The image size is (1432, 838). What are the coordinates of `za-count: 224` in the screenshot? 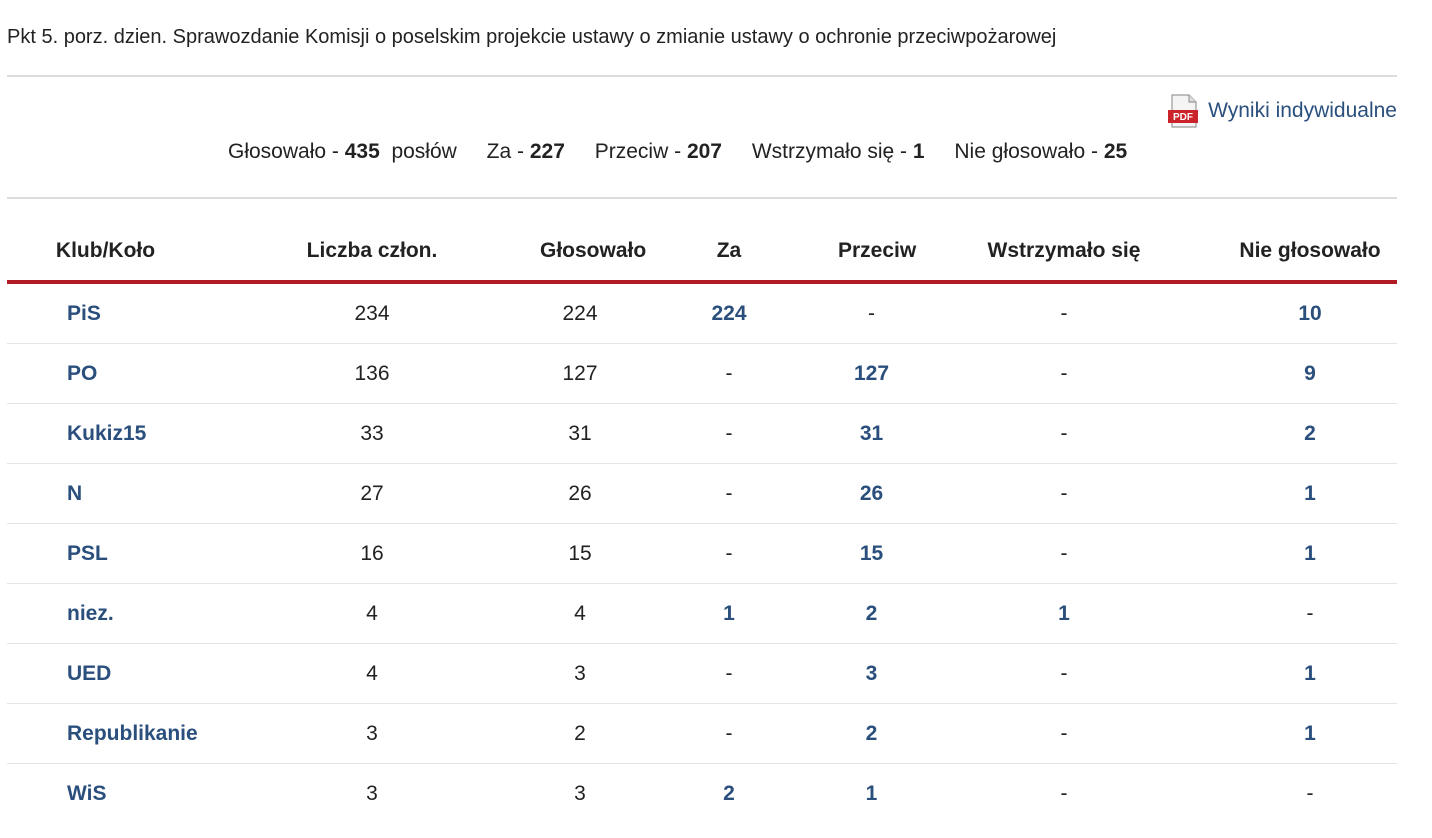 It's located at (729, 313).